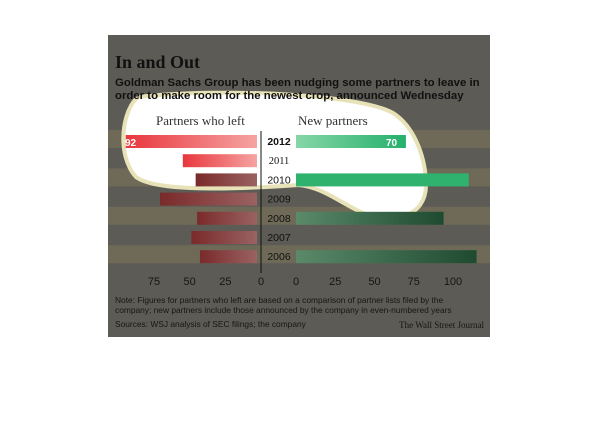 The height and width of the screenshot is (432, 598). I want to click on year-label-2010: 2010, so click(279, 180).